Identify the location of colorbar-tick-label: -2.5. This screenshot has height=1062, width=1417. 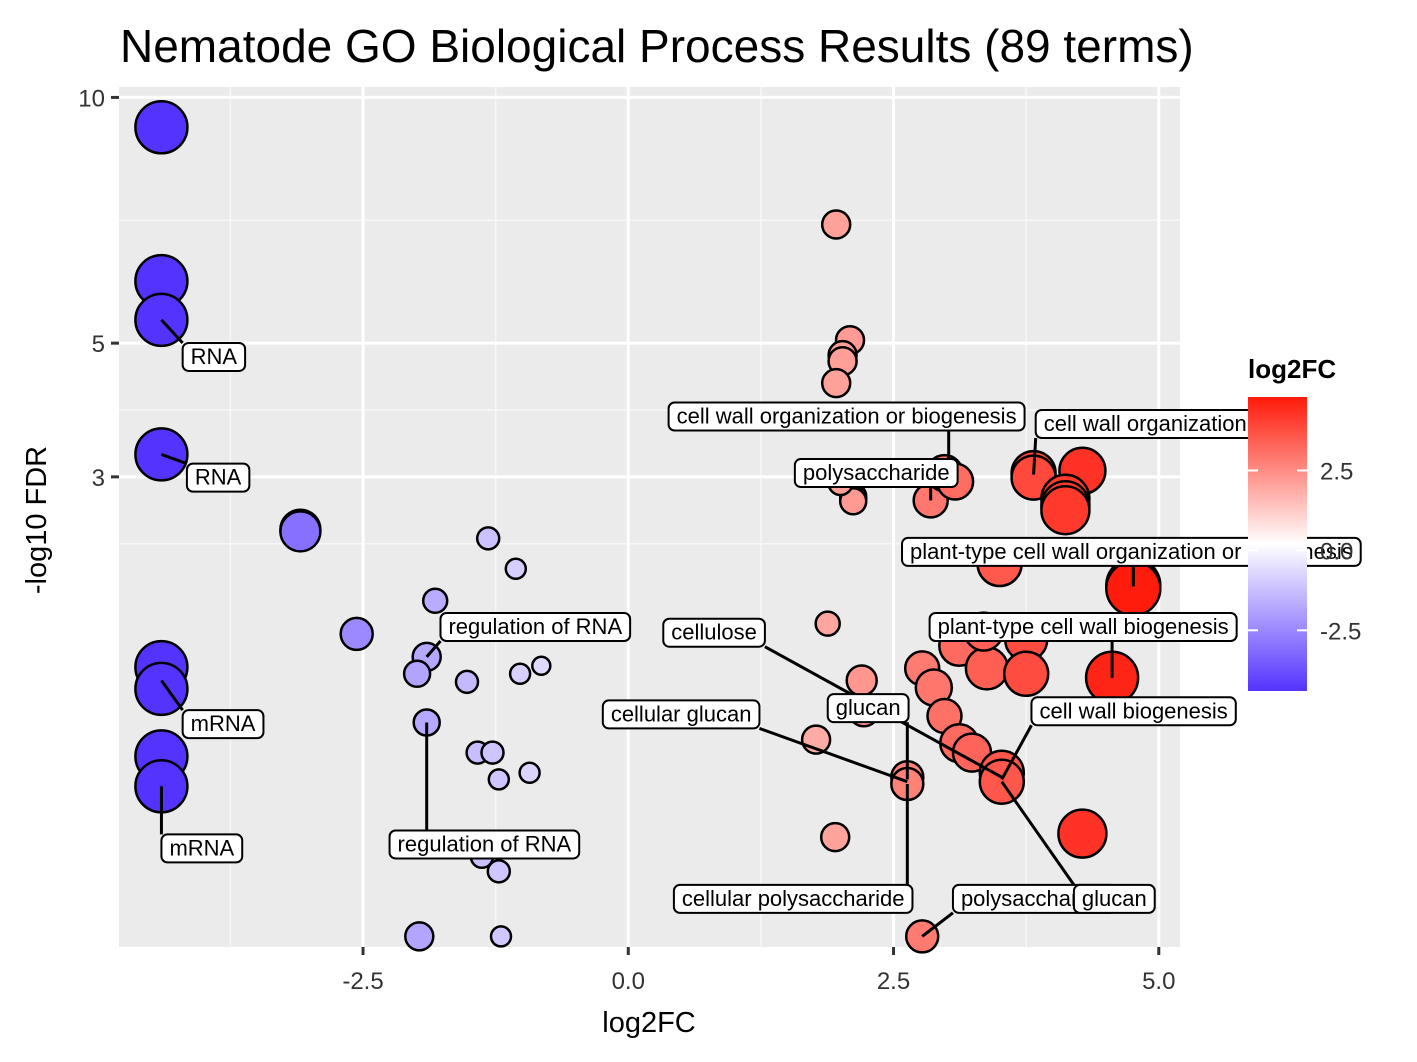
(1340, 631).